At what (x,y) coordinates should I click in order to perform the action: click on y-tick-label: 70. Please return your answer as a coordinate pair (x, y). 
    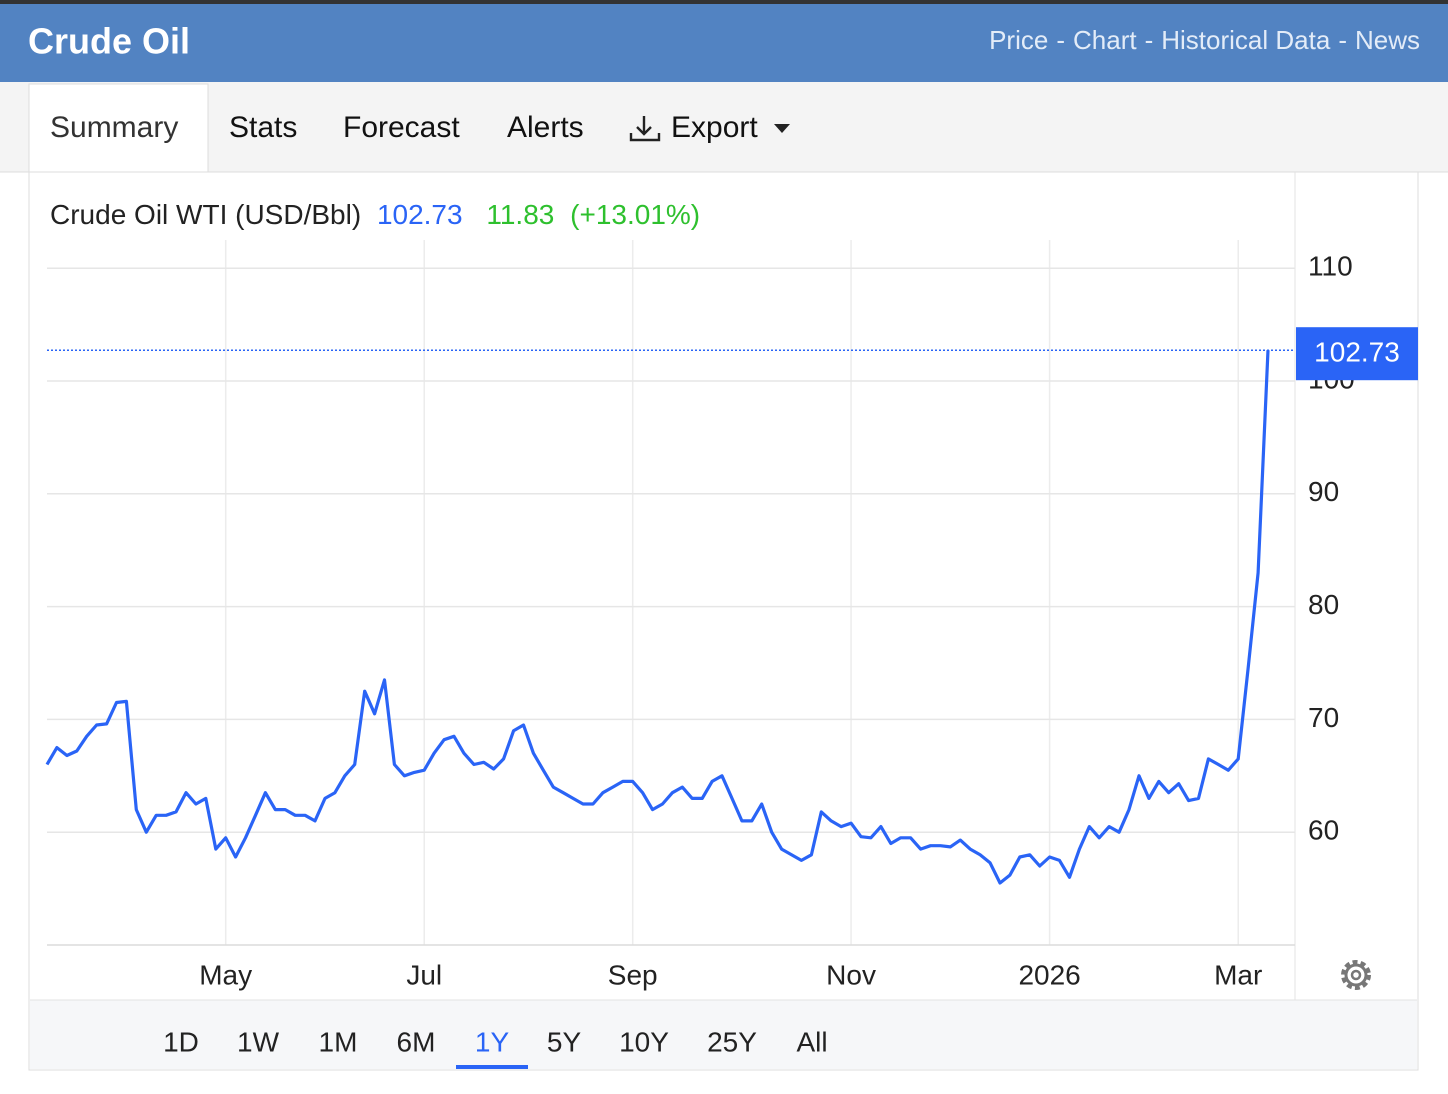
    Looking at the image, I should click on (1323, 717).